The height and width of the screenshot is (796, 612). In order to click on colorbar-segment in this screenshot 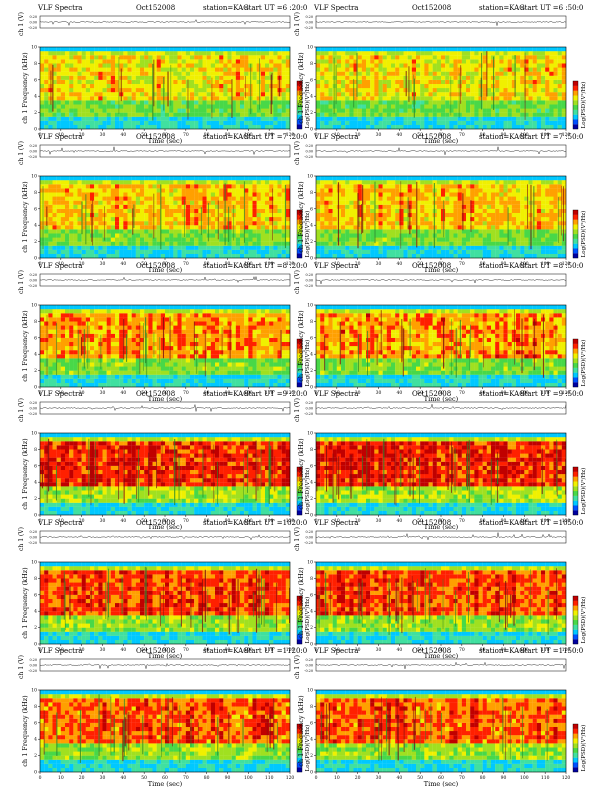, I will do `click(299, 126)`.